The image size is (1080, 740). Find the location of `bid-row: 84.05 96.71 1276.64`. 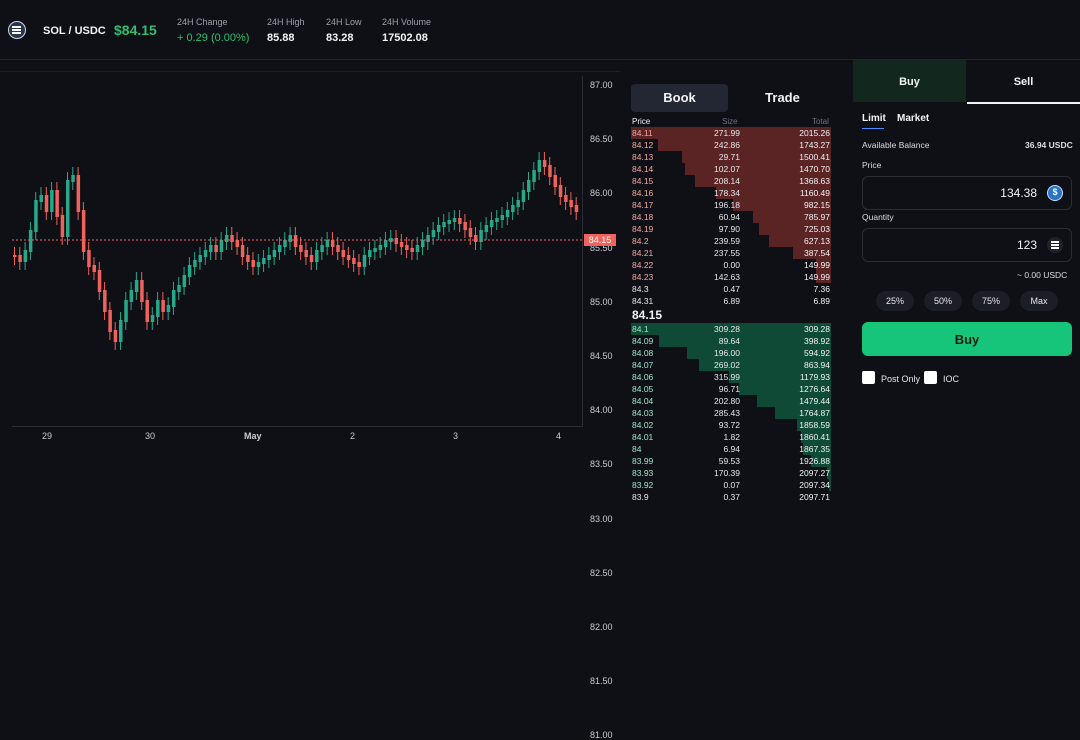

bid-row: 84.05 96.71 1276.64 is located at coordinates (731, 389).